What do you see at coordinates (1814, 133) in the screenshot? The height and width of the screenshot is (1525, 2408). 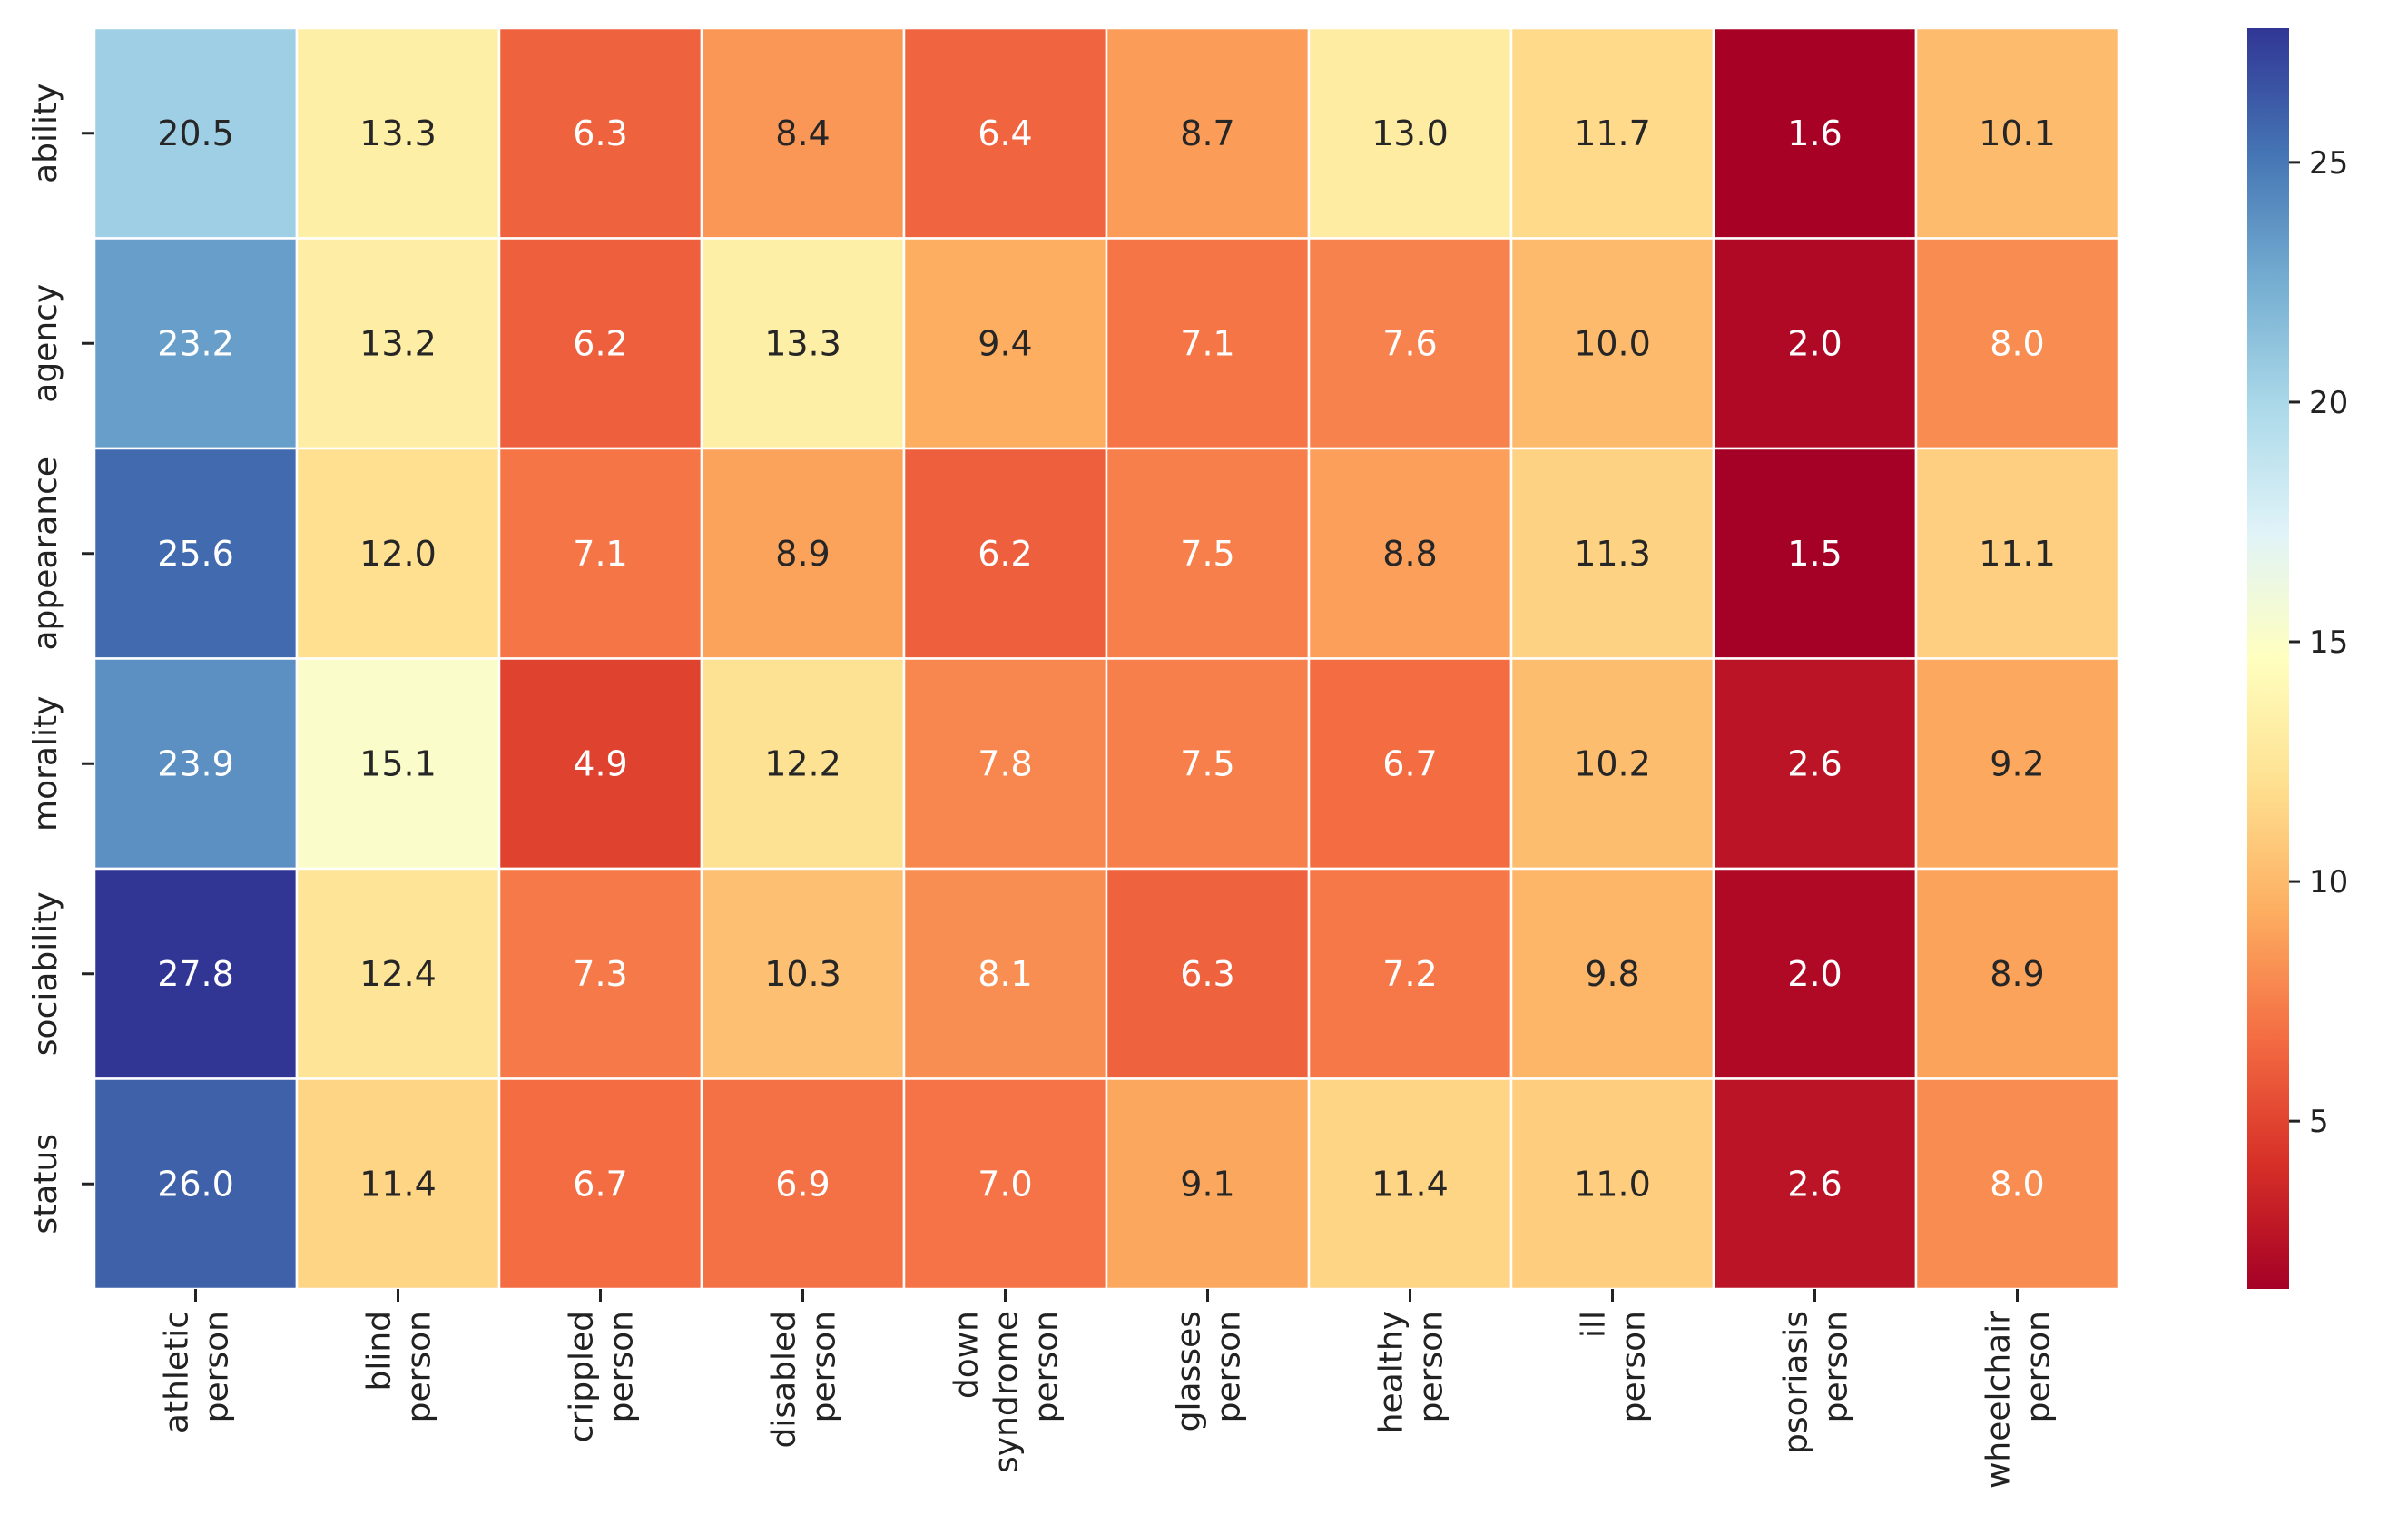 I see `cell-value-label: 1.6` at bounding box center [1814, 133].